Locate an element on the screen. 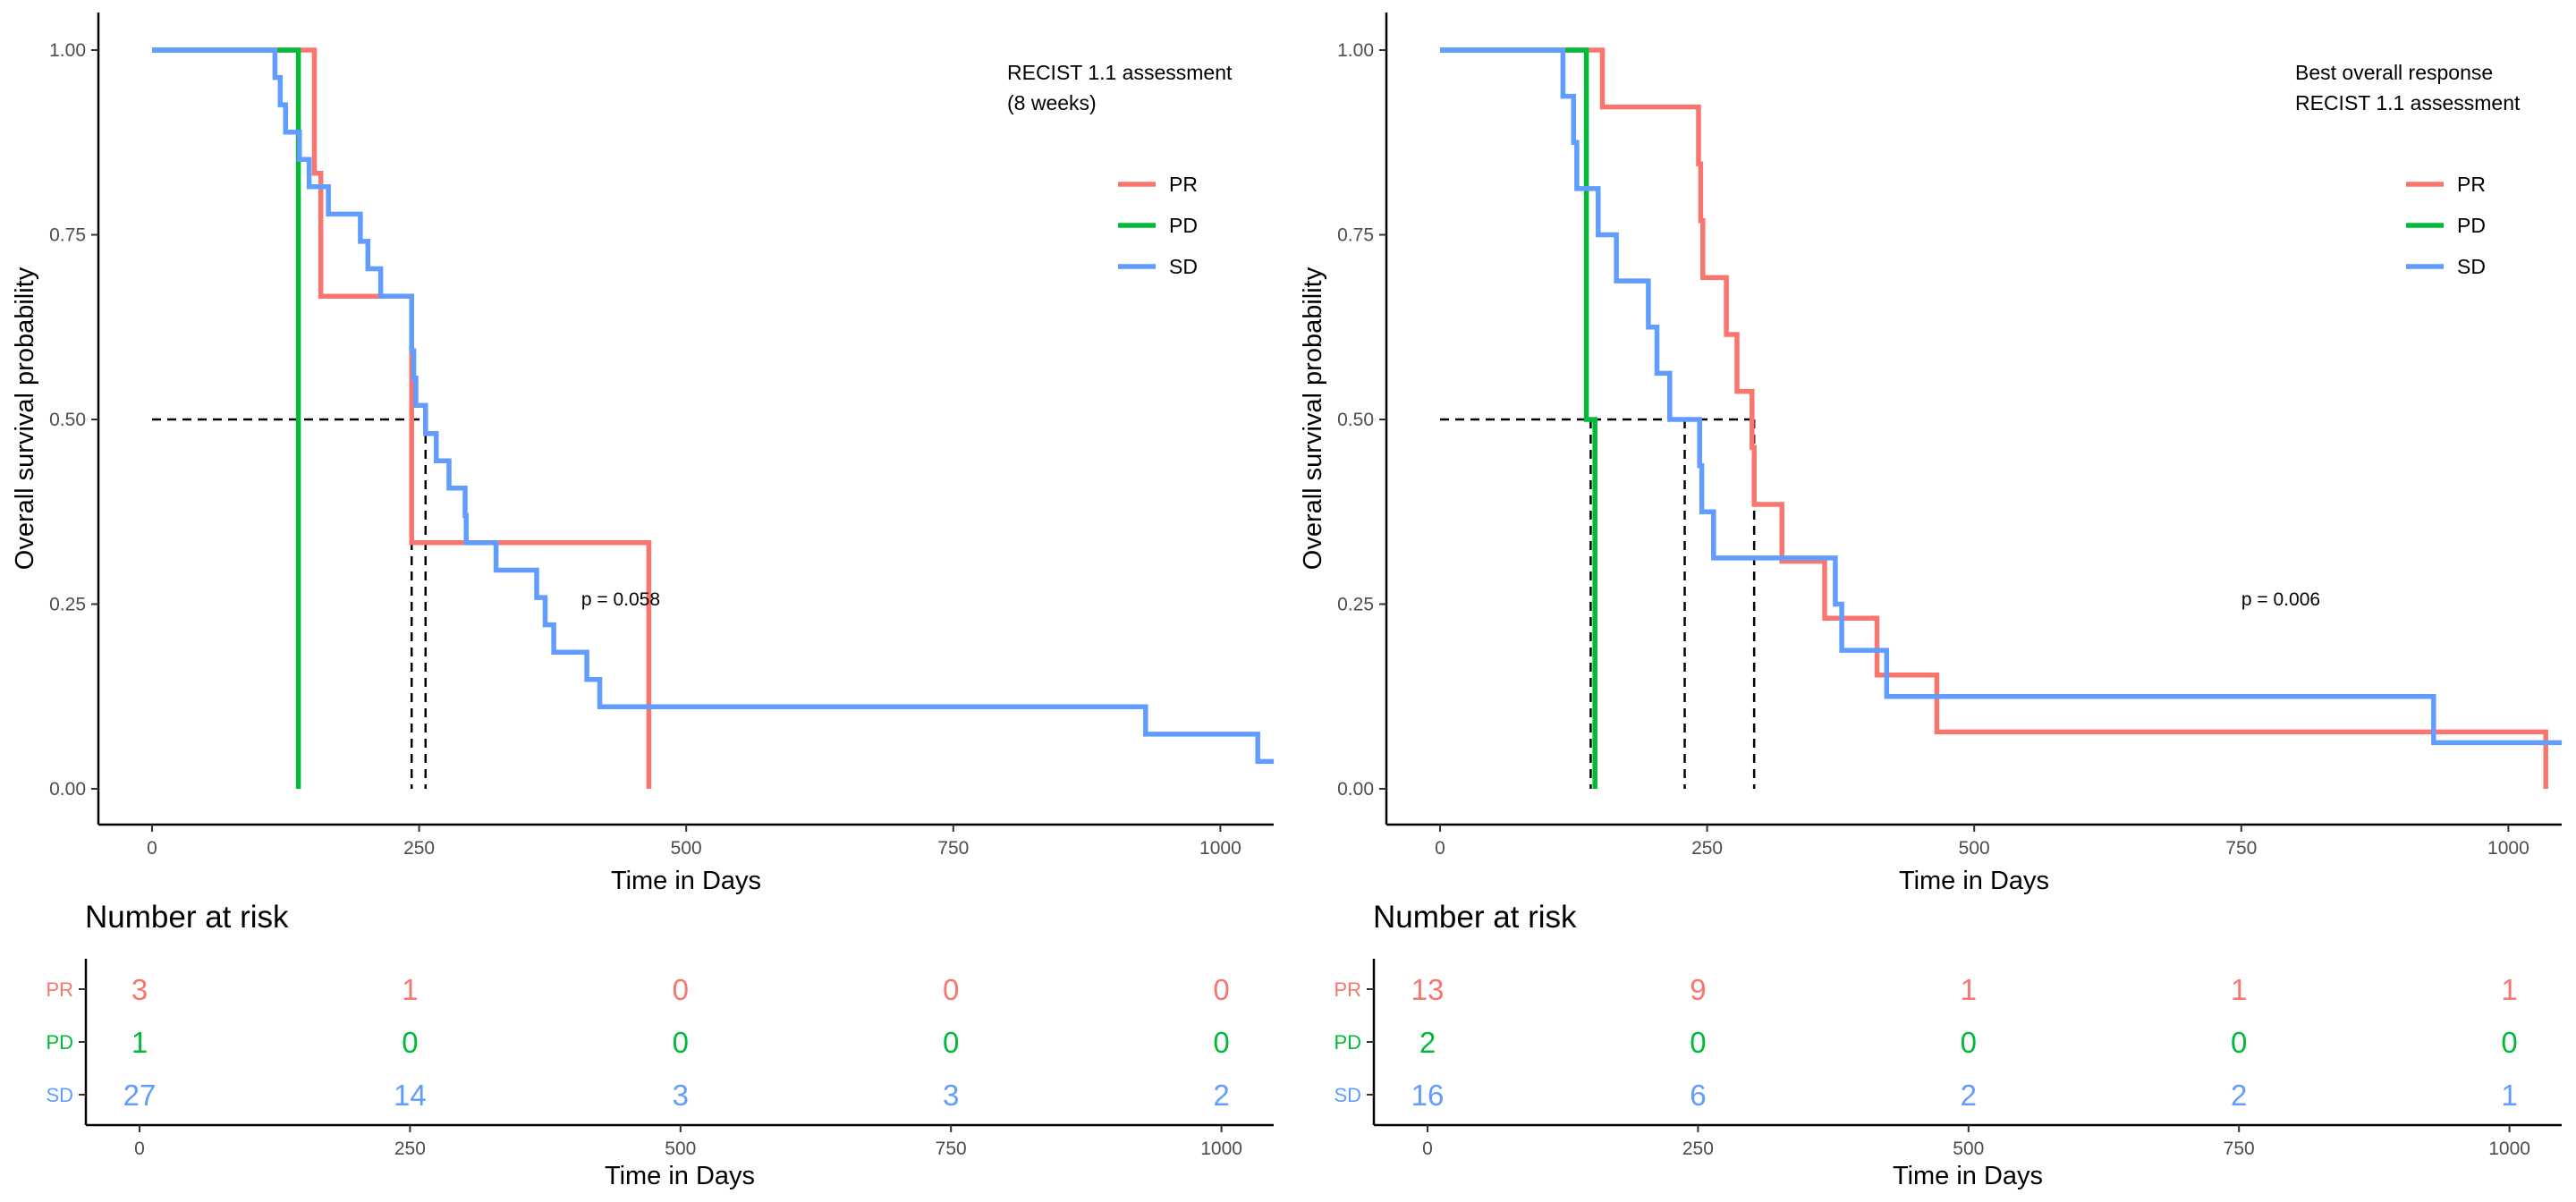 Image resolution: width=2576 pixels, height=1202 pixels. risk-cell: 16 is located at coordinates (1428, 1095).